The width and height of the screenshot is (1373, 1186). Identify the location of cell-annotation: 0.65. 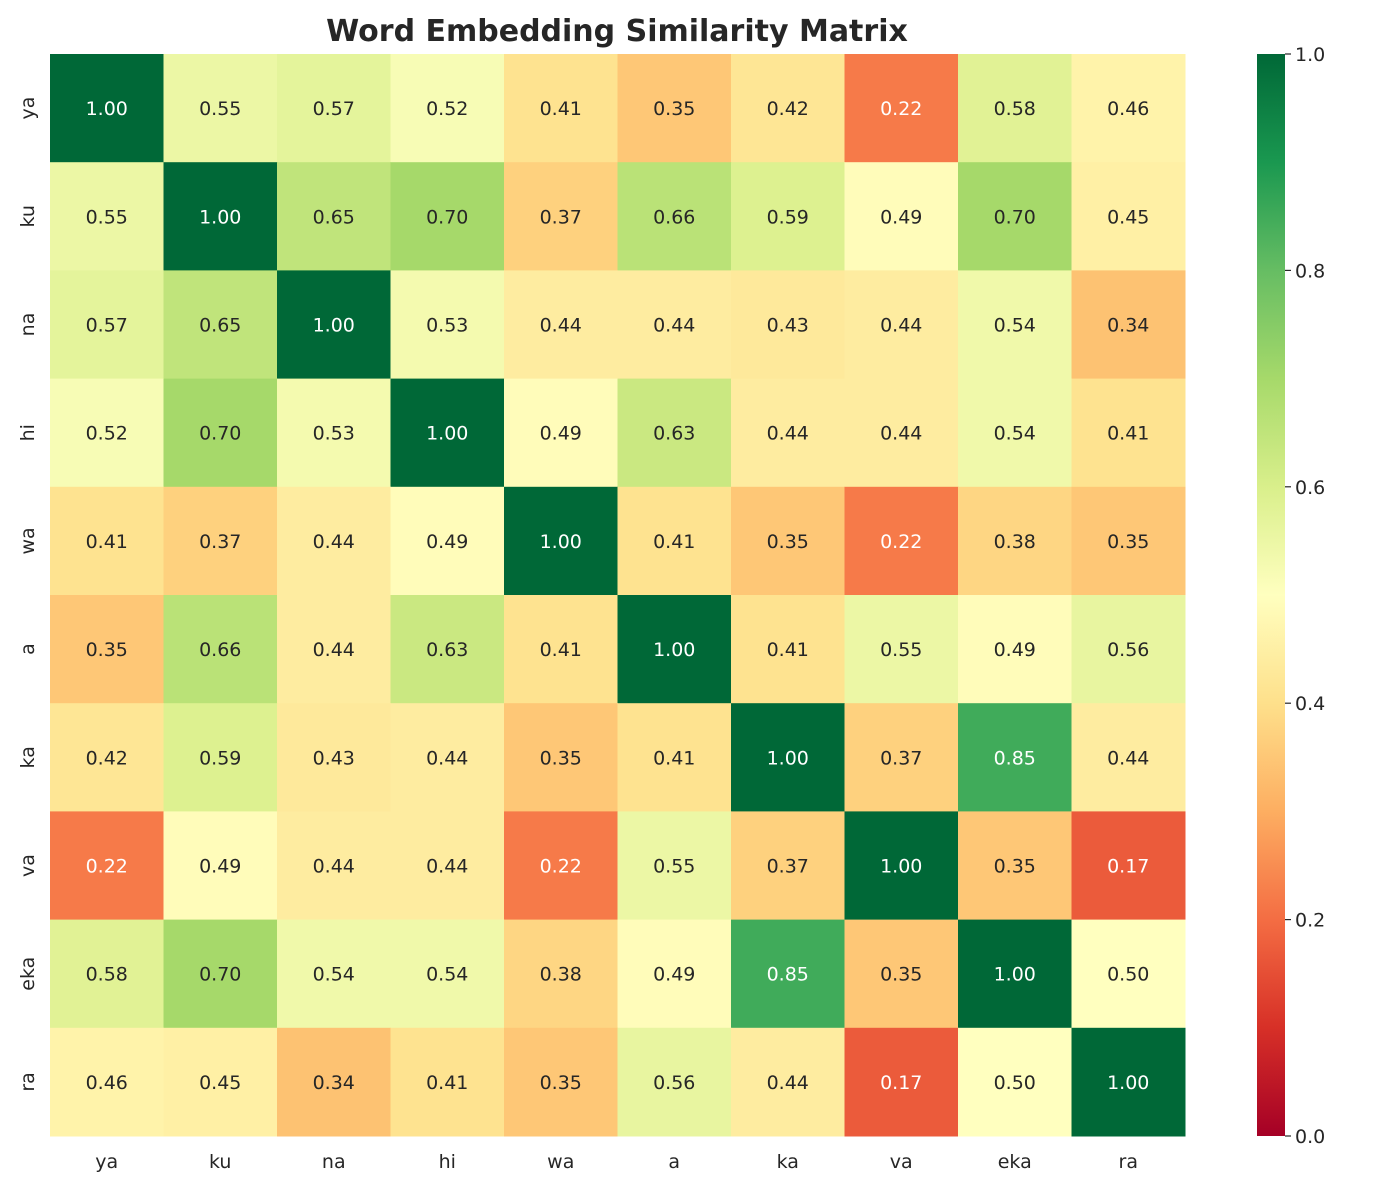
(220, 326).